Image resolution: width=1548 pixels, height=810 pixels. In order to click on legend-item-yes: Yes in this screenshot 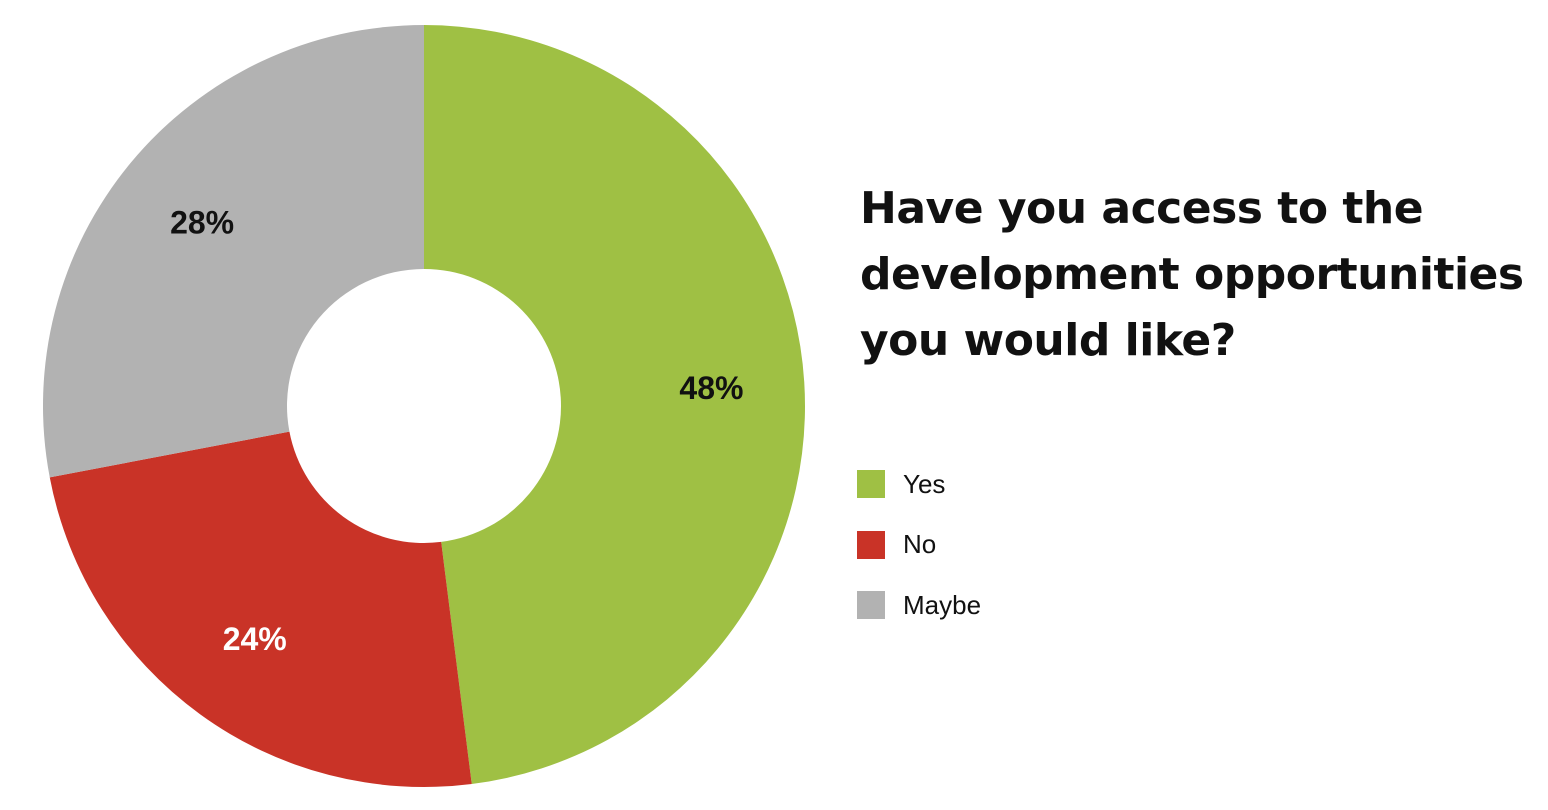, I will do `click(919, 484)`.